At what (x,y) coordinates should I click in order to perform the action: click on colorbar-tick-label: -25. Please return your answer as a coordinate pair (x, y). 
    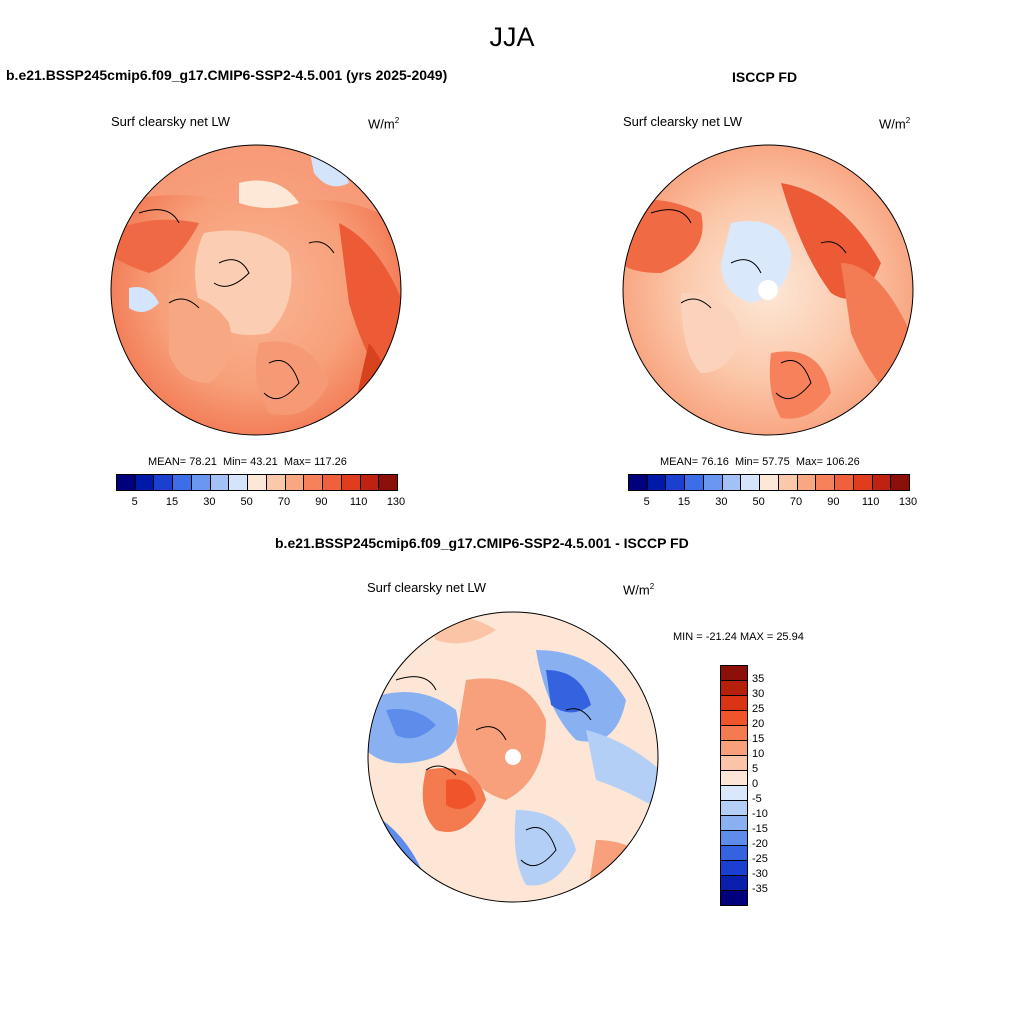
    Looking at the image, I should click on (760, 859).